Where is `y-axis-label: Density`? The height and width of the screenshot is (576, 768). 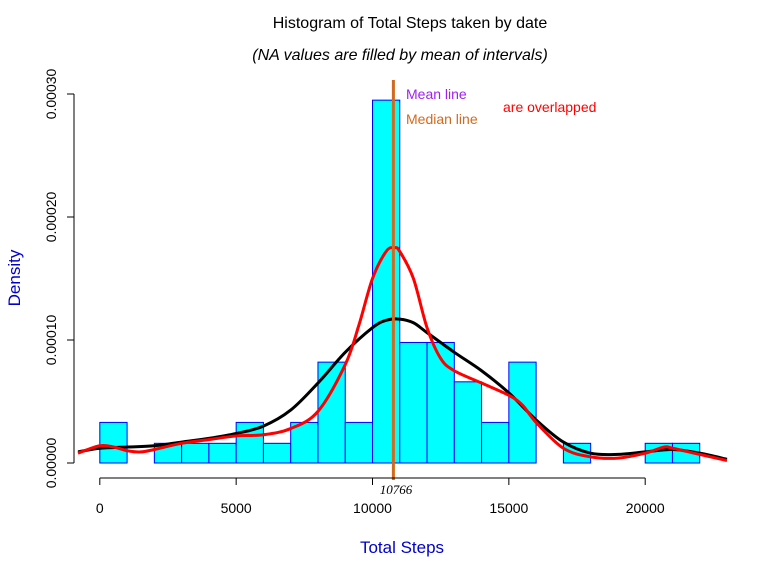
y-axis-label: Density is located at coordinates (14, 277).